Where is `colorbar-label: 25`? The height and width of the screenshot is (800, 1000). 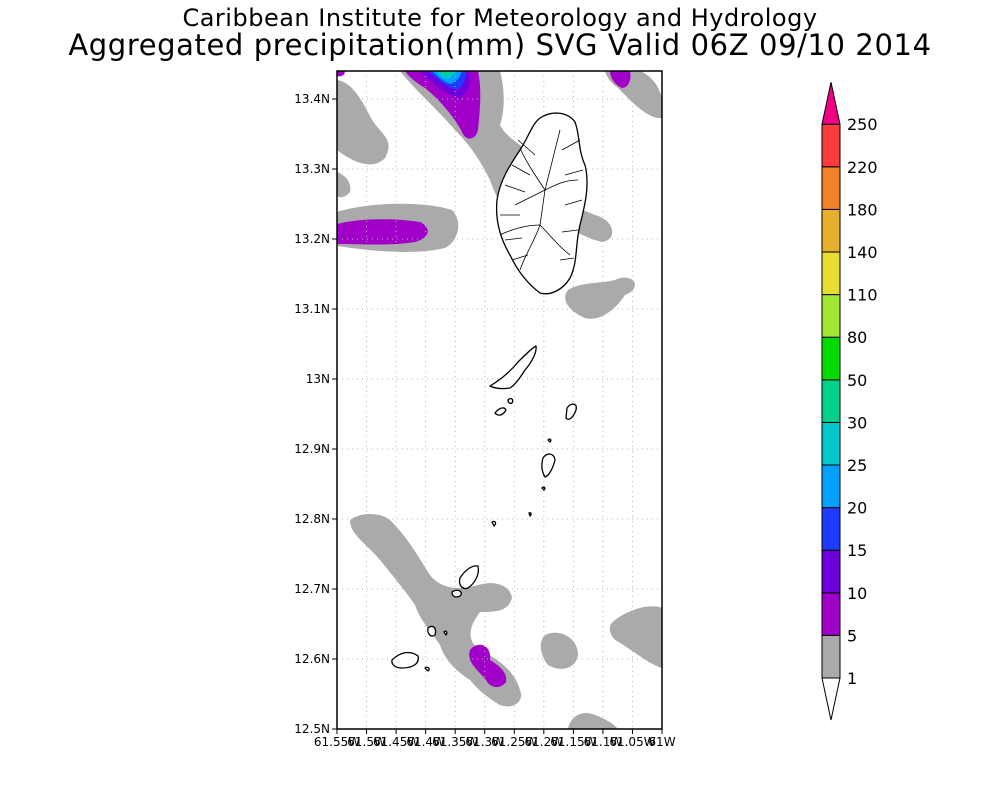
colorbar-label: 25 is located at coordinates (857, 465).